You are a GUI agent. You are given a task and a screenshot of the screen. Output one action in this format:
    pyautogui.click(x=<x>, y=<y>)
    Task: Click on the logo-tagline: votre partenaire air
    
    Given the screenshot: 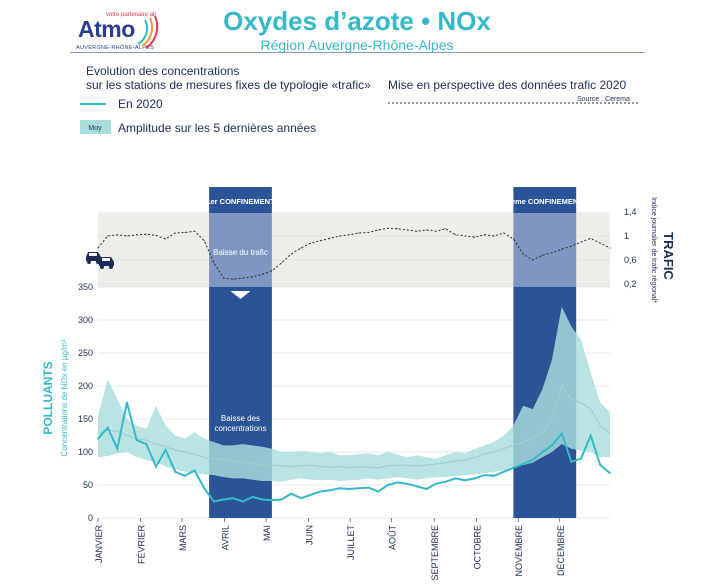 What is the action you would take?
    pyautogui.click(x=131, y=15)
    